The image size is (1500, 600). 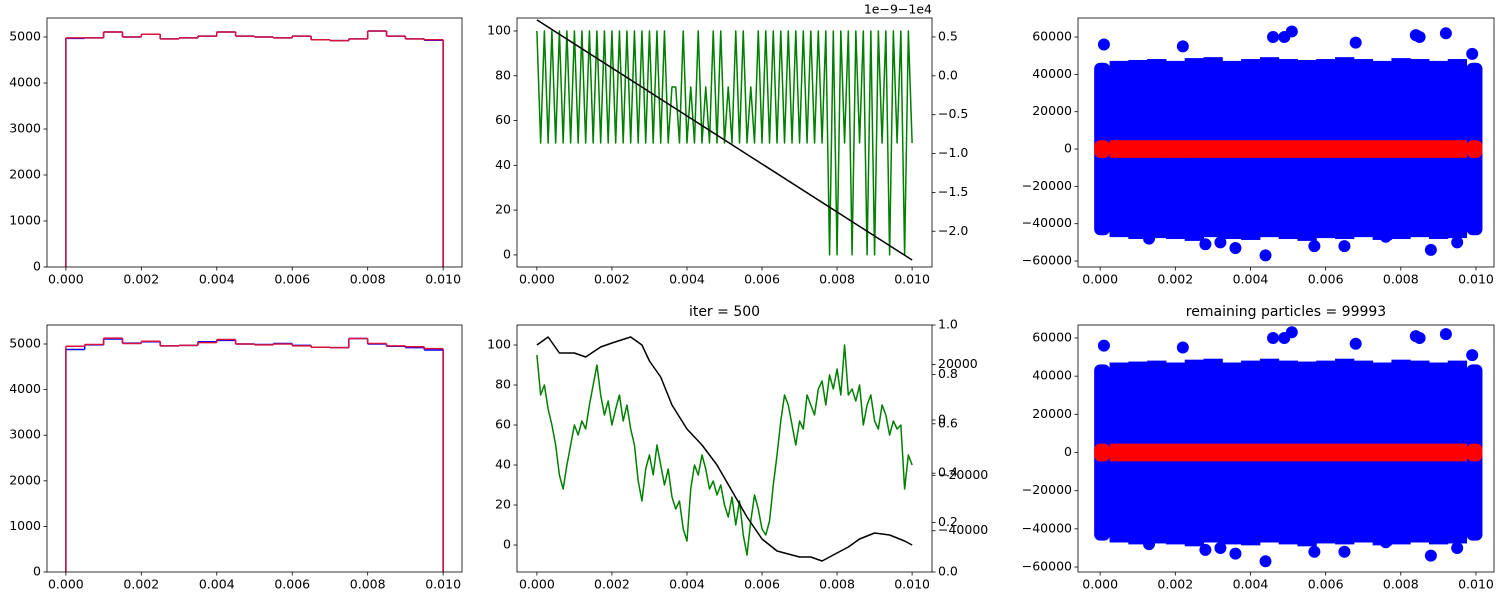 What do you see at coordinates (948, 324) in the screenshot?
I see `y2-tick-label: 1.0` at bounding box center [948, 324].